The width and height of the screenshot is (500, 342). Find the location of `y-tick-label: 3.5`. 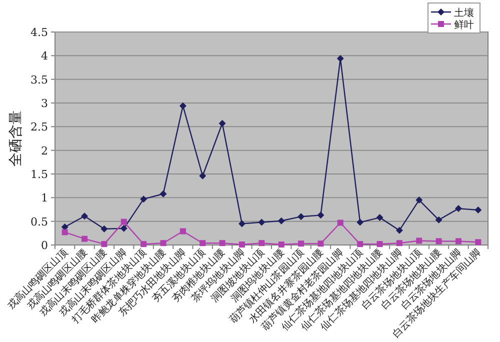

y-tick-label: 3.5 is located at coordinates (39, 79).